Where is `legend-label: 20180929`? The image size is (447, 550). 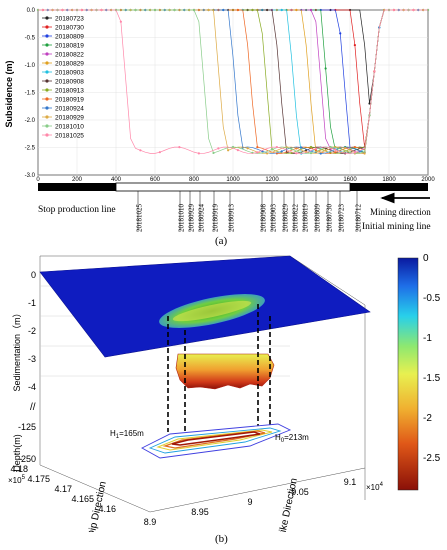
legend-label: 20180929 is located at coordinates (69, 118).